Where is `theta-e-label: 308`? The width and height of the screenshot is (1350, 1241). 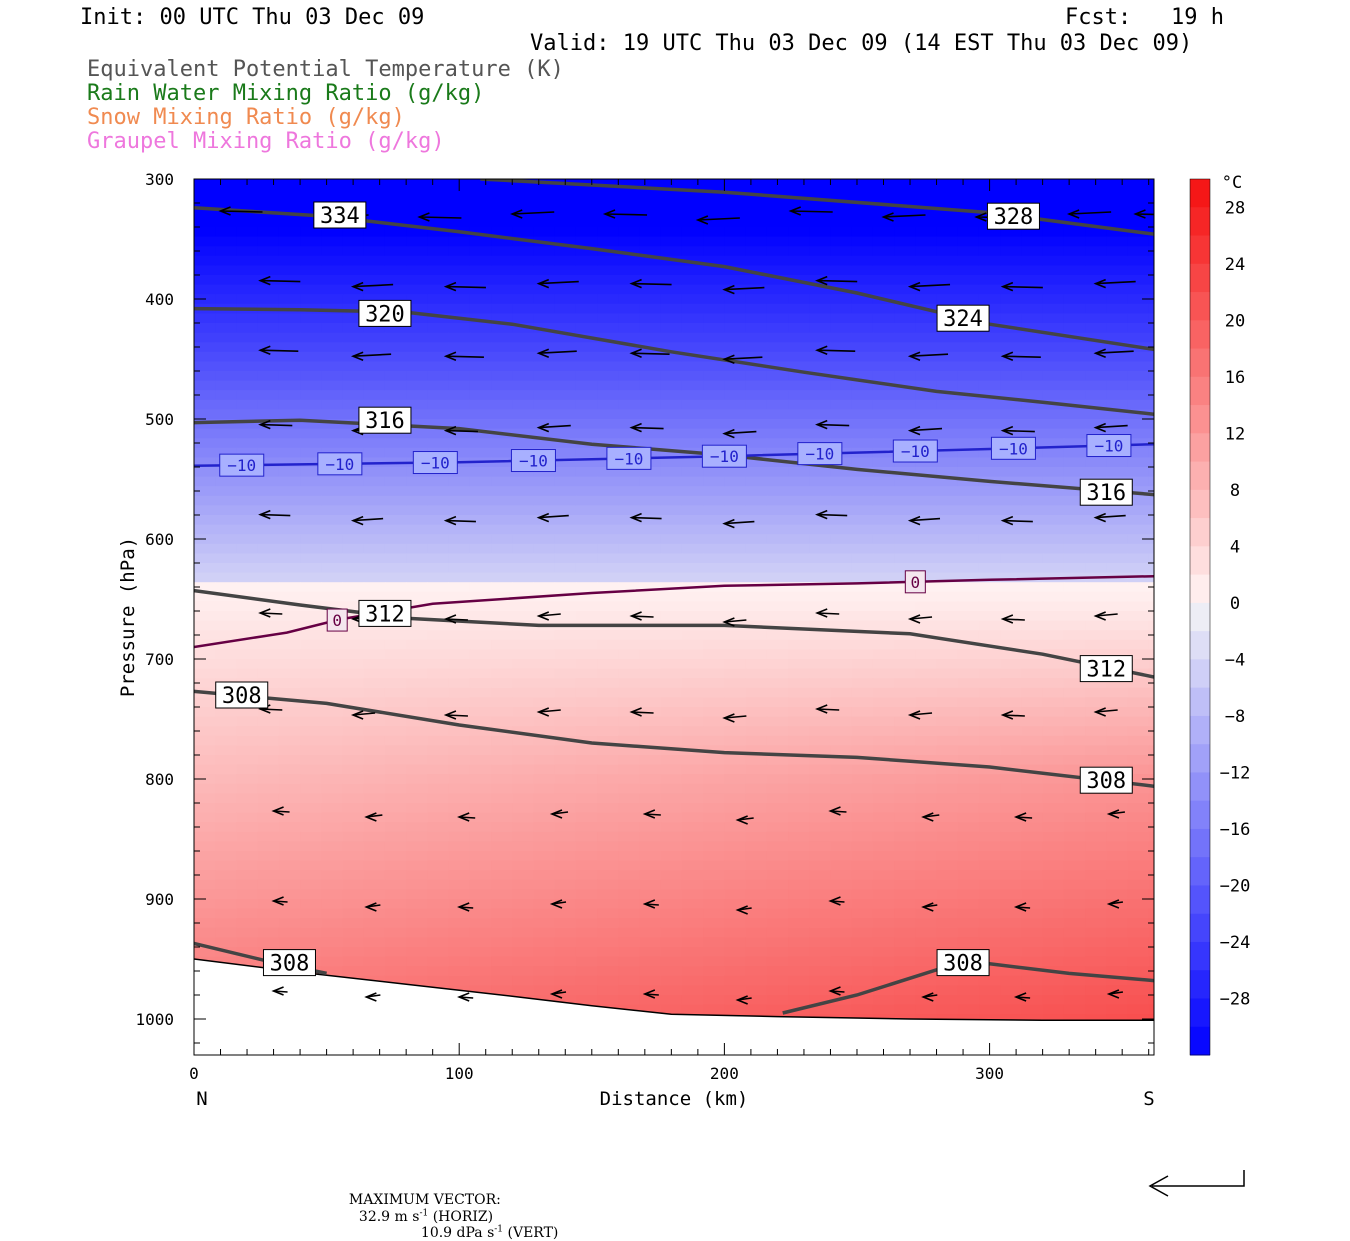 theta-e-label: 308 is located at coordinates (290, 964).